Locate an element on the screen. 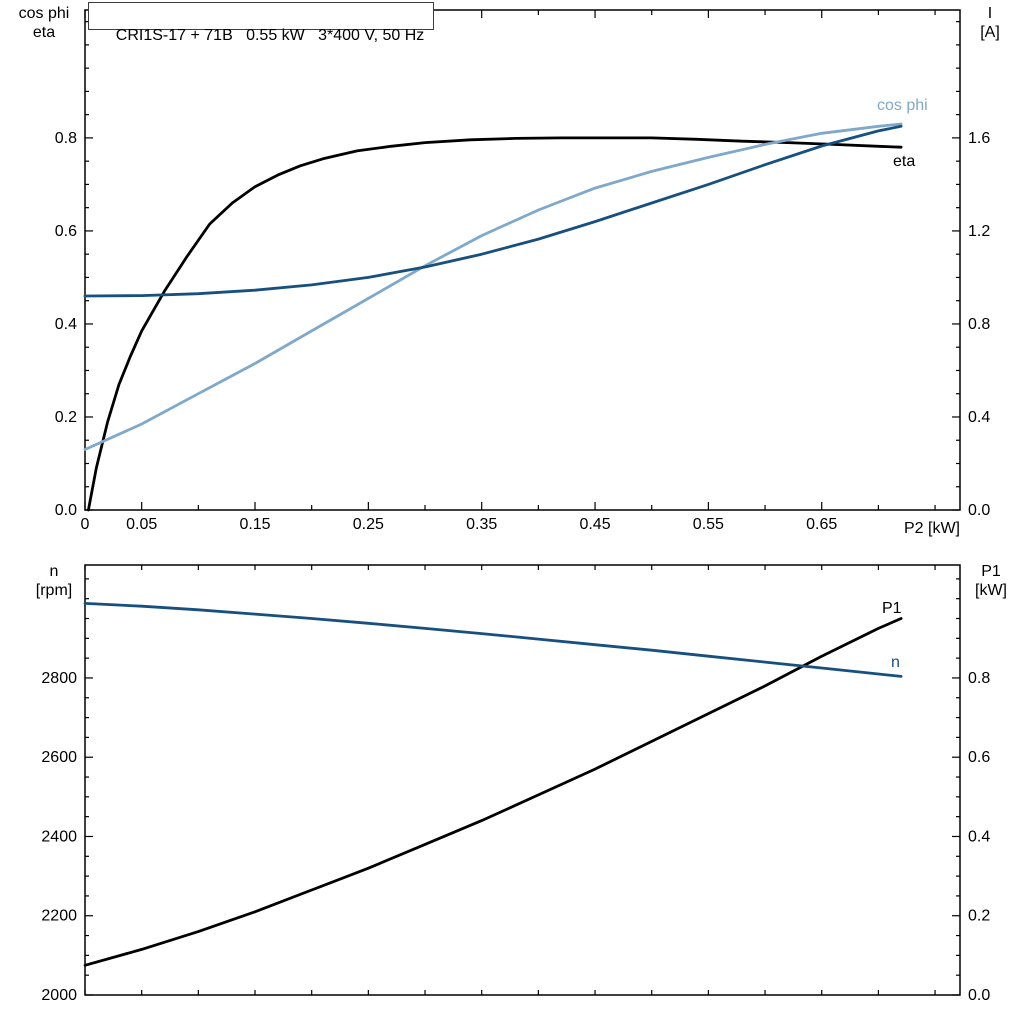  axis-label-speed: n is located at coordinates (54, 571).